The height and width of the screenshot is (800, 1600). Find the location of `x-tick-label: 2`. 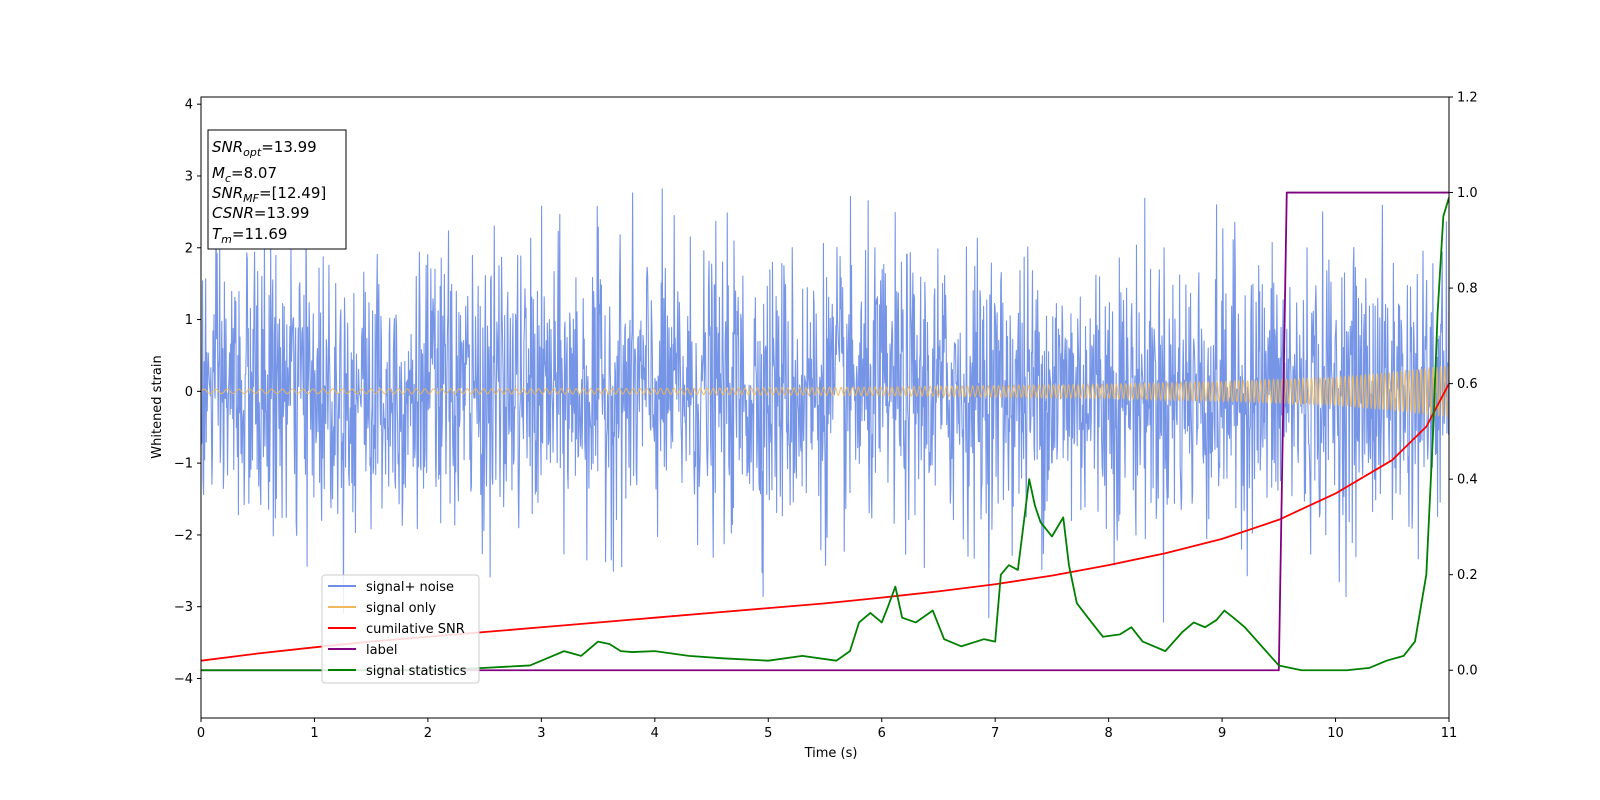

x-tick-label: 2 is located at coordinates (428, 733).